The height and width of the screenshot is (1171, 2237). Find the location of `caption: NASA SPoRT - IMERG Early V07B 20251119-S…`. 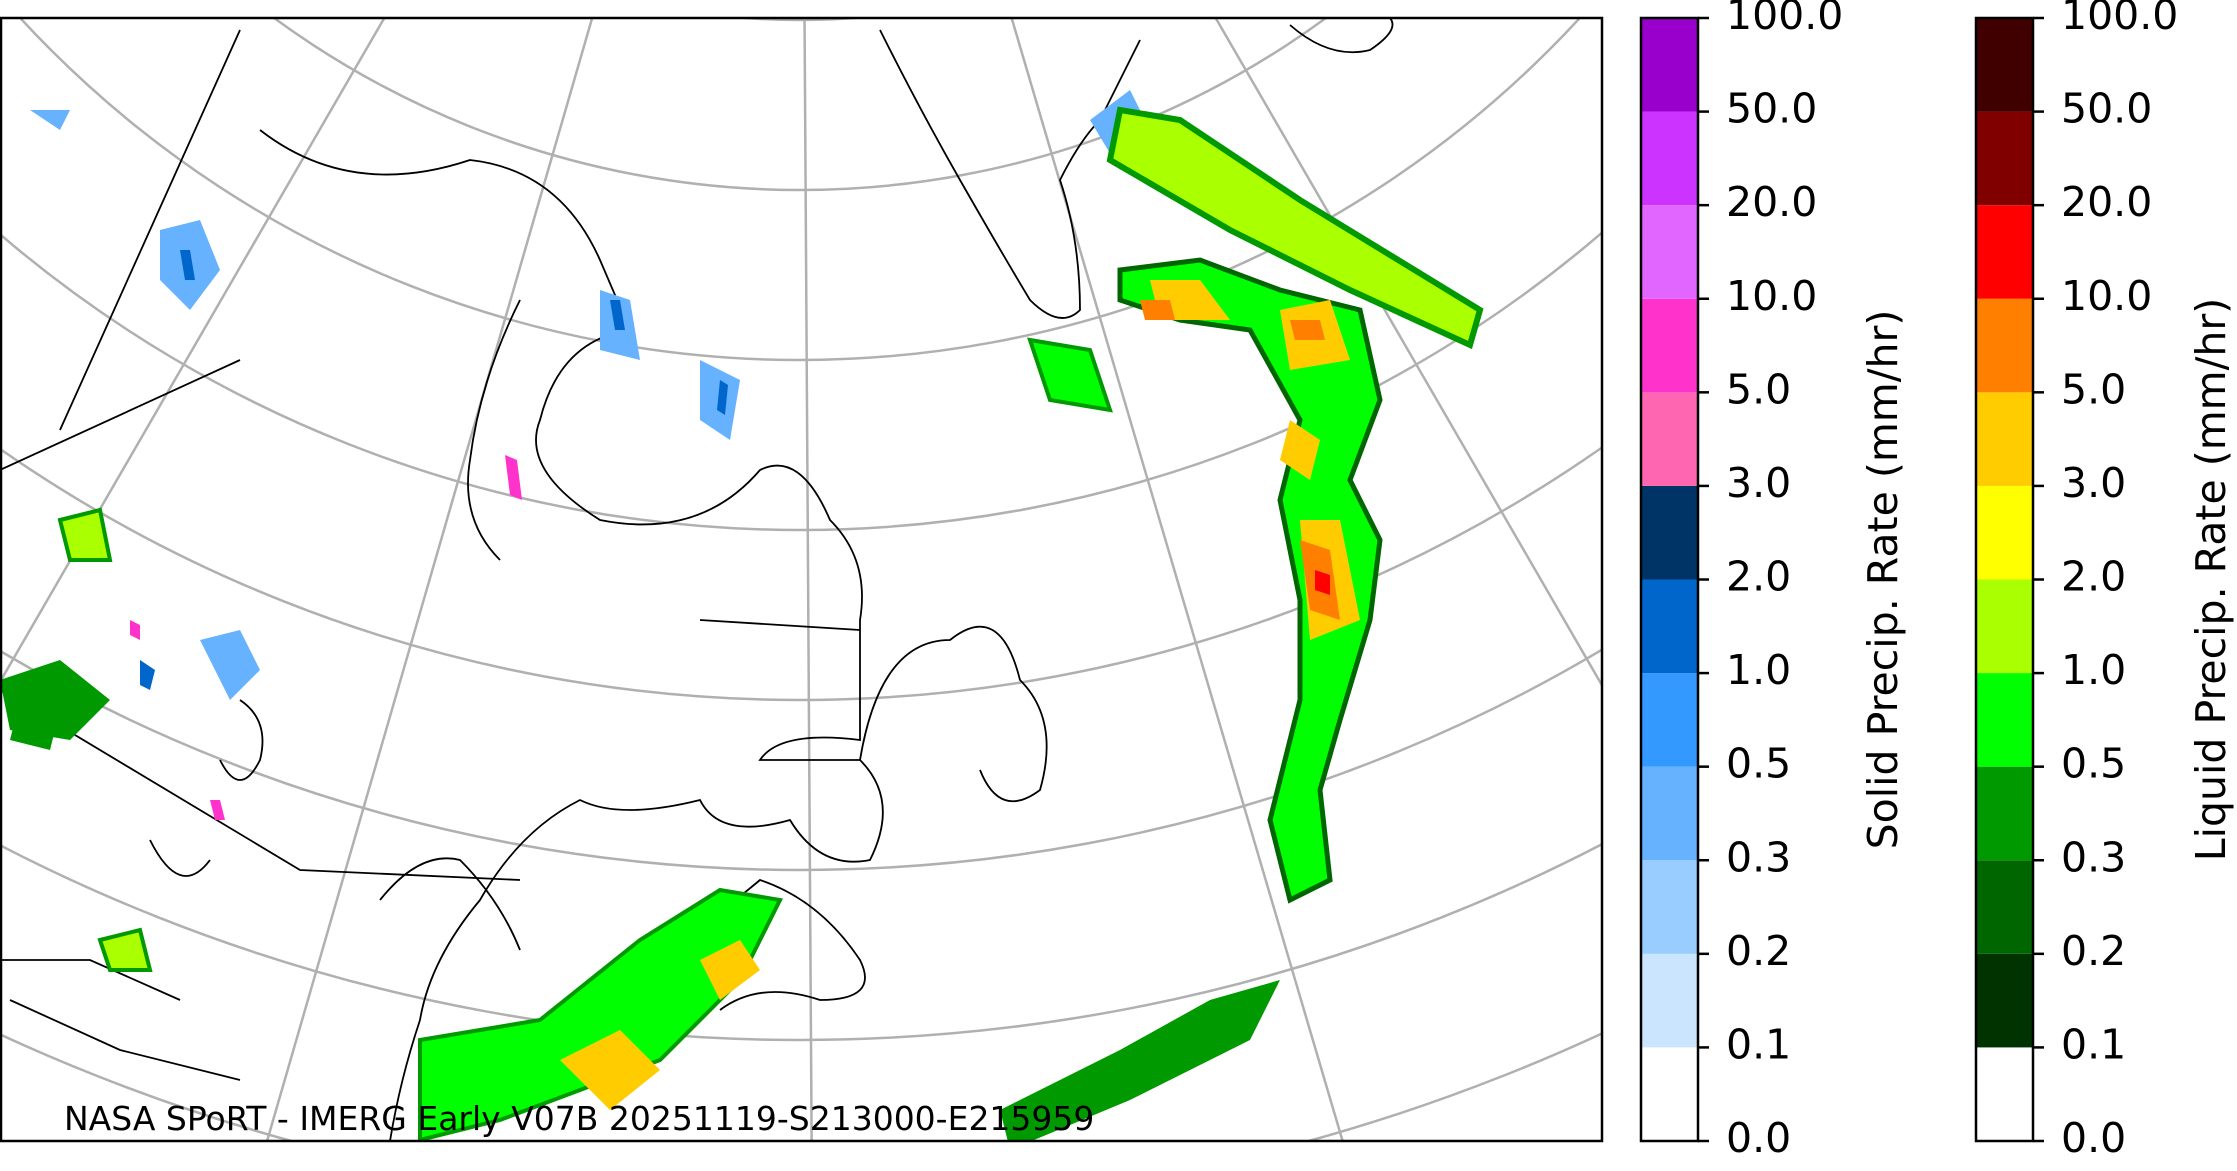

caption: NASA SPoRT - IMERG Early V07B 20251119-S… is located at coordinates (579, 1118).